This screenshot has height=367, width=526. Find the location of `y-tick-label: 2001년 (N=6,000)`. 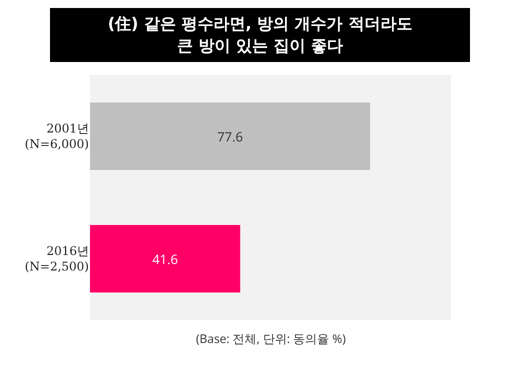

y-tick-label: 2001년 (N=6,000) is located at coordinates (56, 137).